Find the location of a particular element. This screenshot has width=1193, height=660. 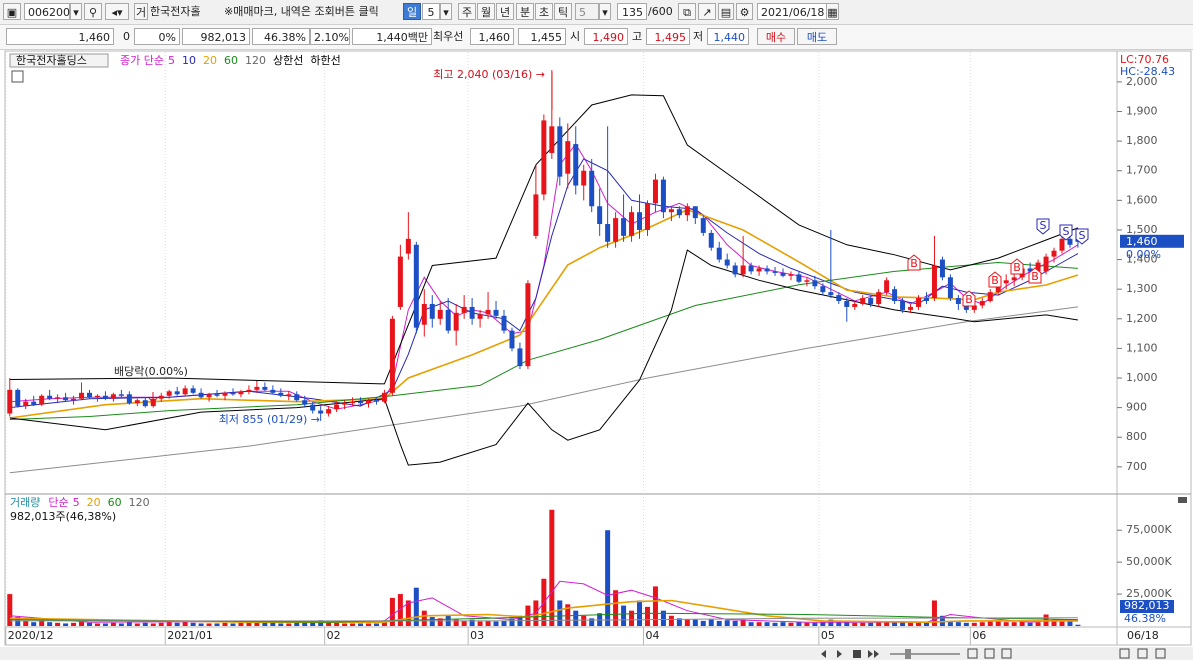

x-tick-label: 02 is located at coordinates (334, 635).